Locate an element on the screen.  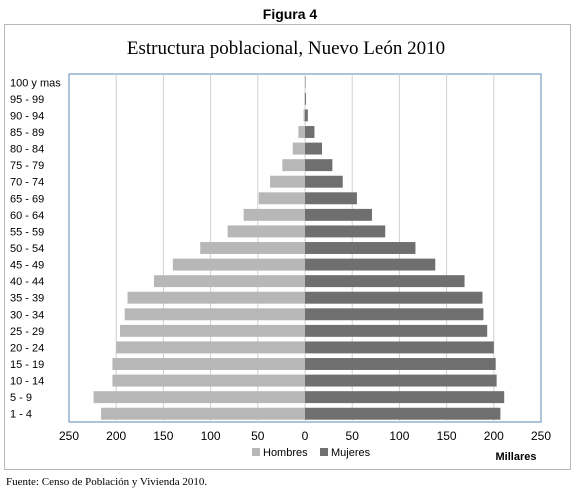
age-group-label: 20 - 24 is located at coordinates (27, 348).